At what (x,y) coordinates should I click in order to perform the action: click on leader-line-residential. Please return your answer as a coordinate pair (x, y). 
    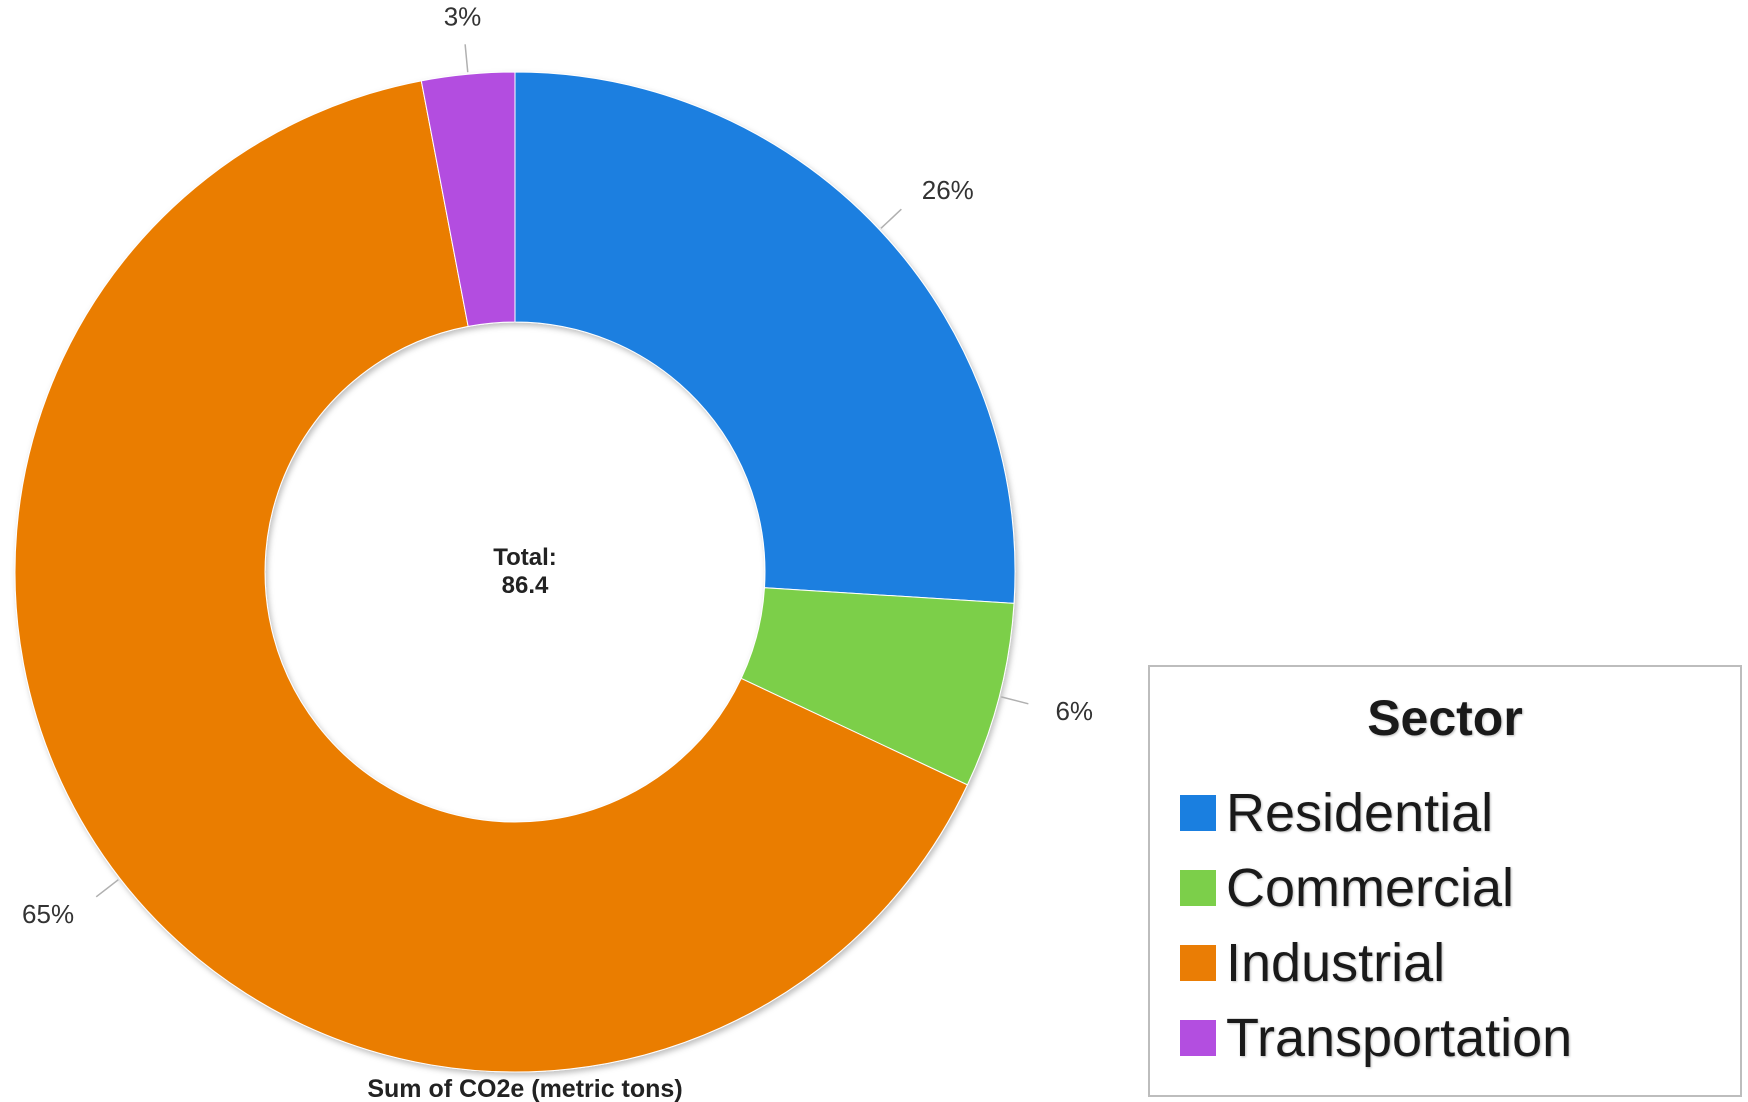
    Looking at the image, I should click on (891, 218).